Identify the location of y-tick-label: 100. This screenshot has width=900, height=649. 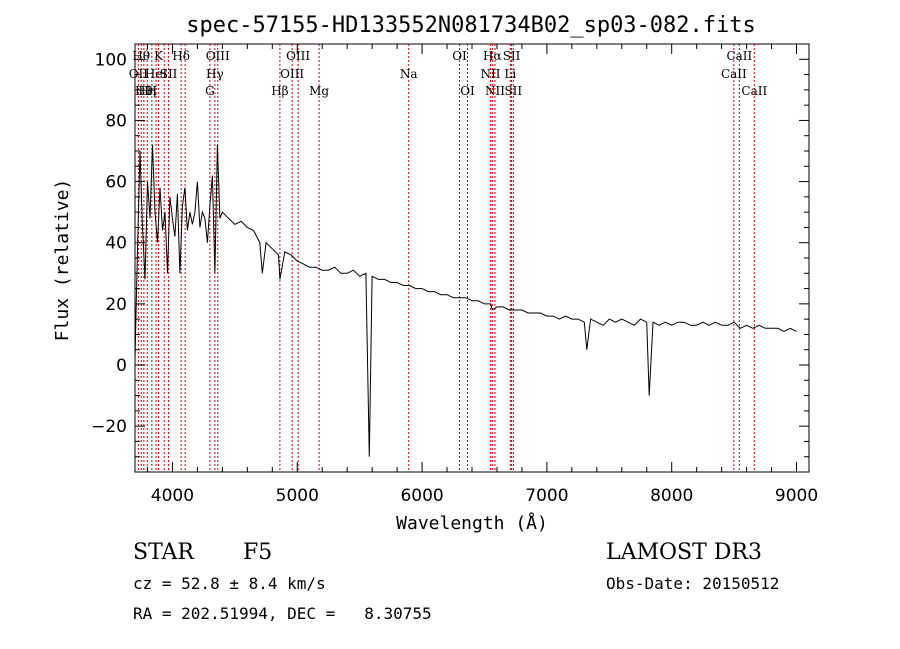
(111, 60).